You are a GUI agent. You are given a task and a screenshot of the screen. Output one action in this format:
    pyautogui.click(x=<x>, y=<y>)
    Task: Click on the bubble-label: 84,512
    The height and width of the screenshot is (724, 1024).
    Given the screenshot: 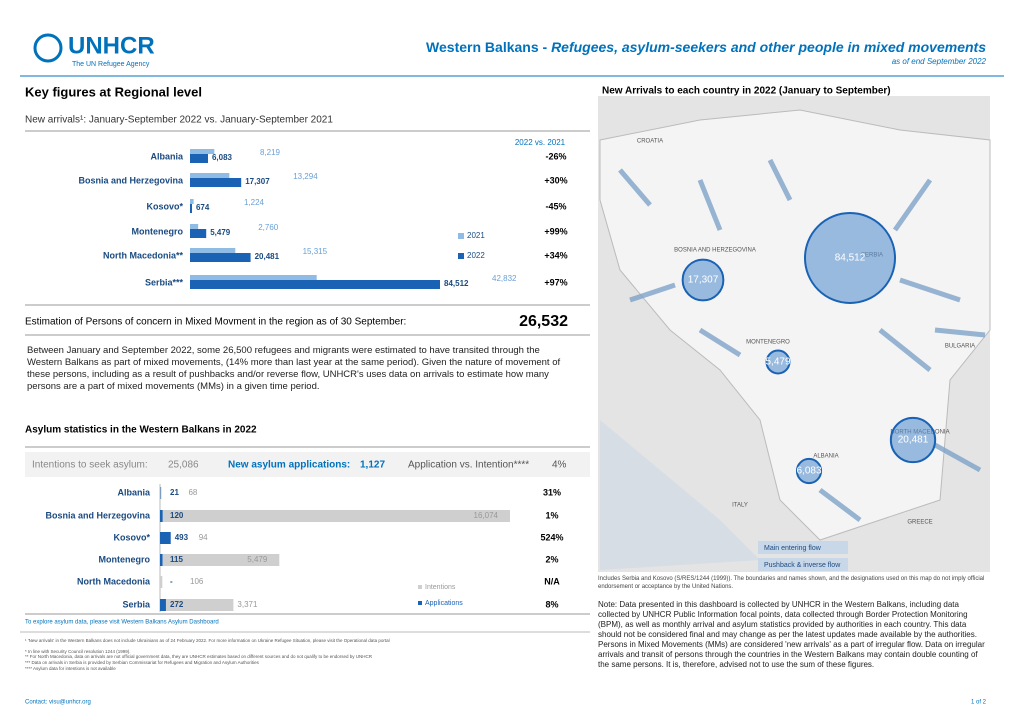 What is the action you would take?
    pyautogui.click(x=850, y=258)
    